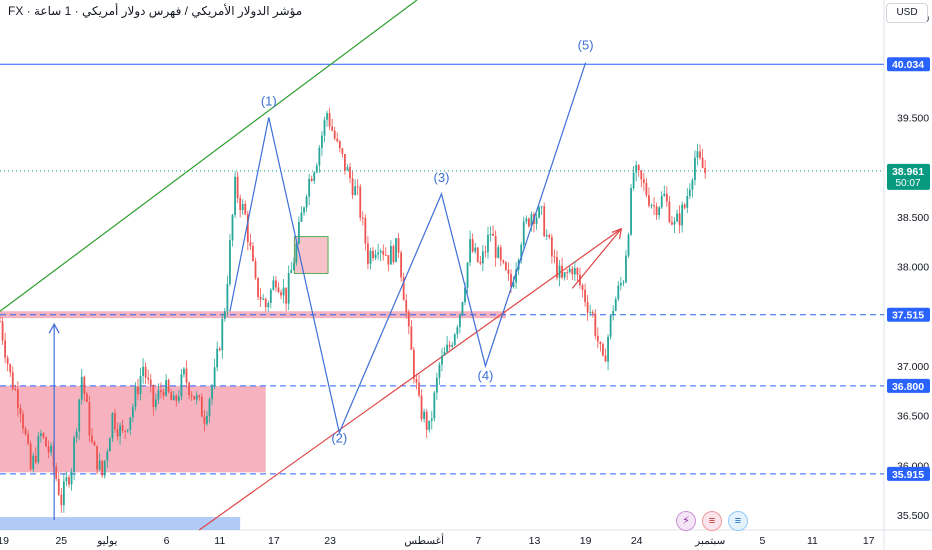 The height and width of the screenshot is (550, 932). Describe the element at coordinates (913, 118) in the screenshot. I see `y-tick-label: 39.500` at that location.